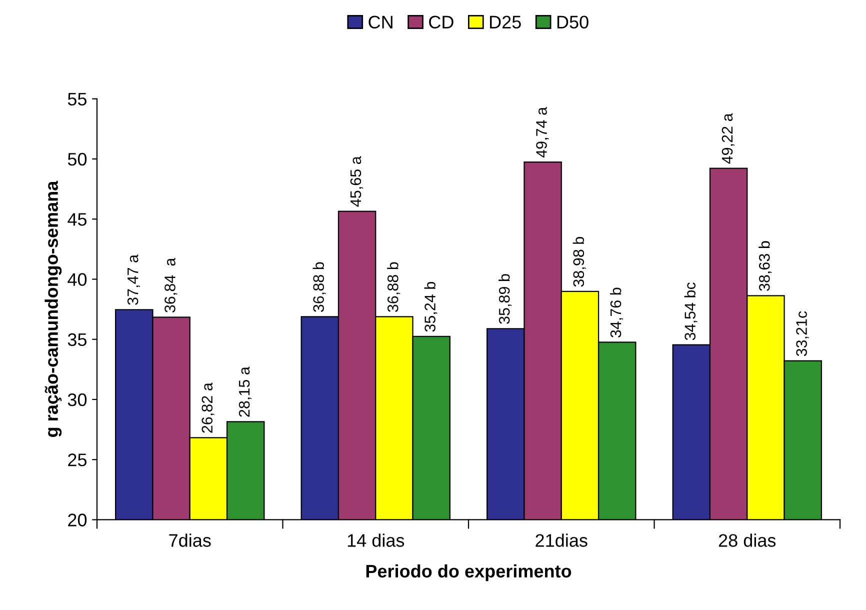  Describe the element at coordinates (376, 540) in the screenshot. I see `x-tick-label: 14 dias` at that location.